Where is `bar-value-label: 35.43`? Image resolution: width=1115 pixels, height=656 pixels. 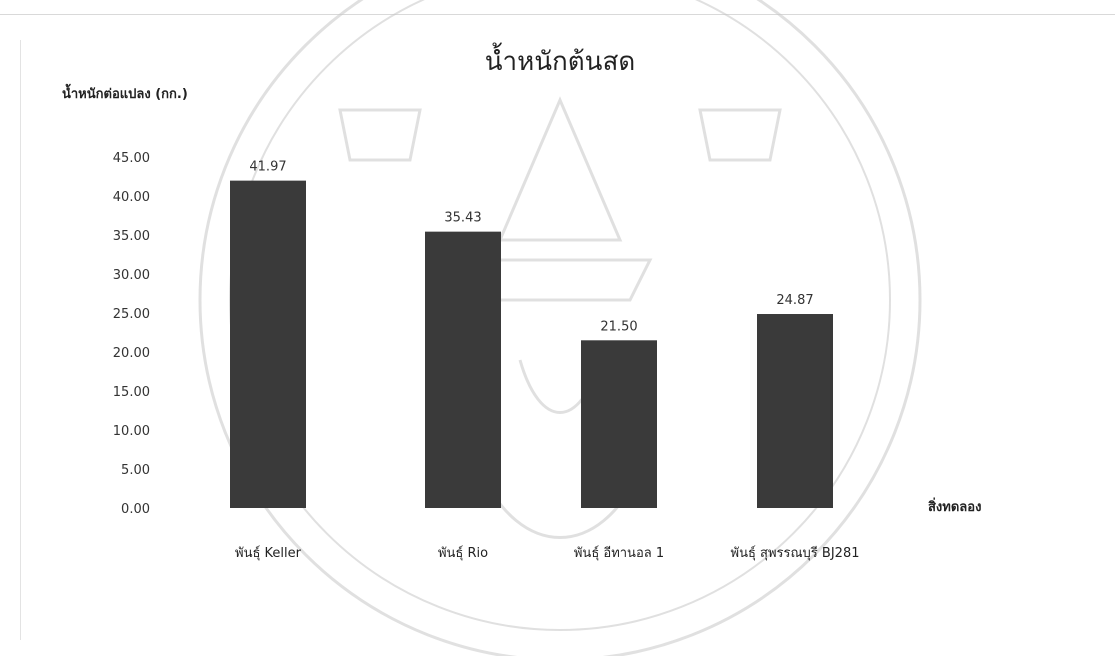 bar-value-label: 35.43 is located at coordinates (462, 218).